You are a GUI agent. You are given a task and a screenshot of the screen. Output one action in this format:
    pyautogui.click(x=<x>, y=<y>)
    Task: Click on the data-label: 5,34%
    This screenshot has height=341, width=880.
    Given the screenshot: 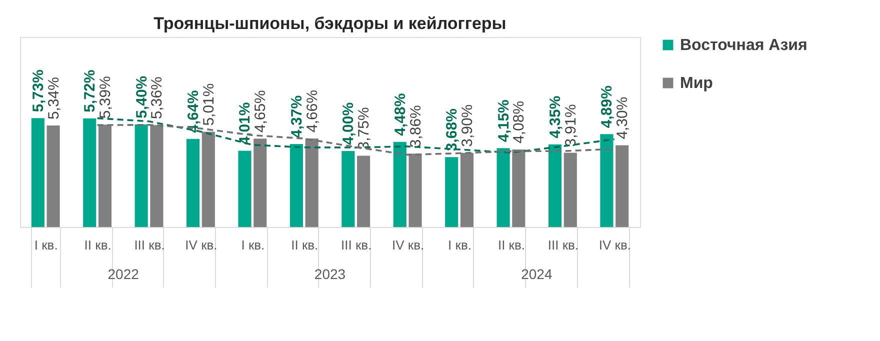 What is the action you would take?
    pyautogui.click(x=53, y=98)
    